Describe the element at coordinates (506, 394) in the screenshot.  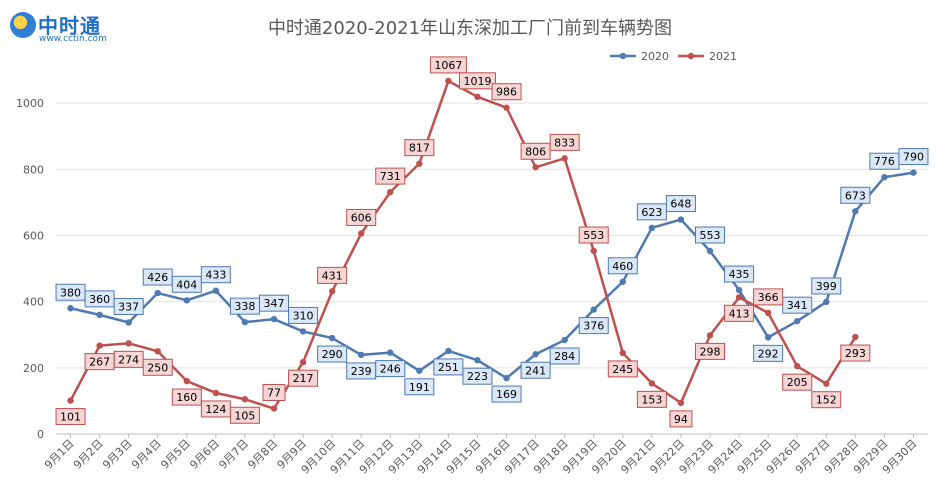
I see `data-label-2020: 169` at that location.